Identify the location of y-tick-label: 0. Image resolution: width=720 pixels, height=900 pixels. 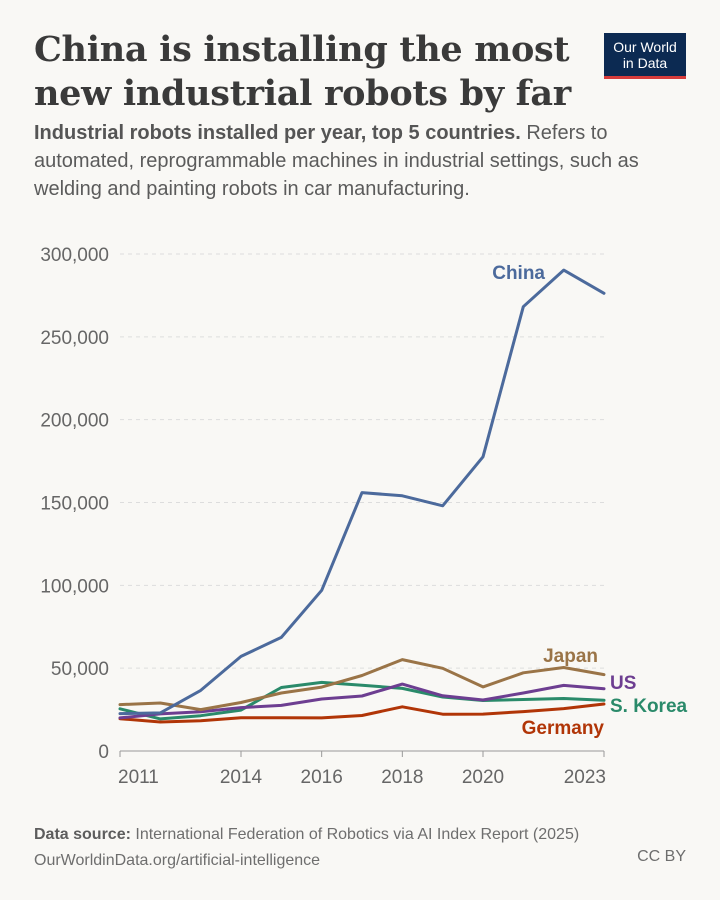
(103, 752).